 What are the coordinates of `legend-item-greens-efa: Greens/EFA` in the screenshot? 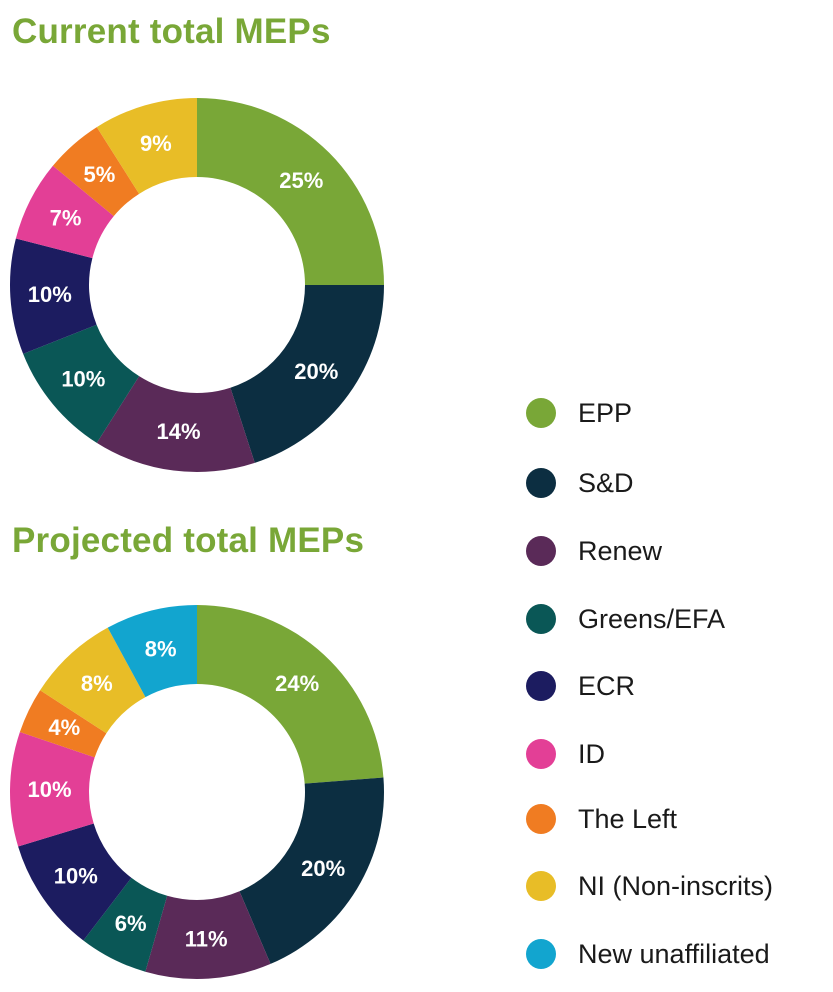 It's located at (625, 619).